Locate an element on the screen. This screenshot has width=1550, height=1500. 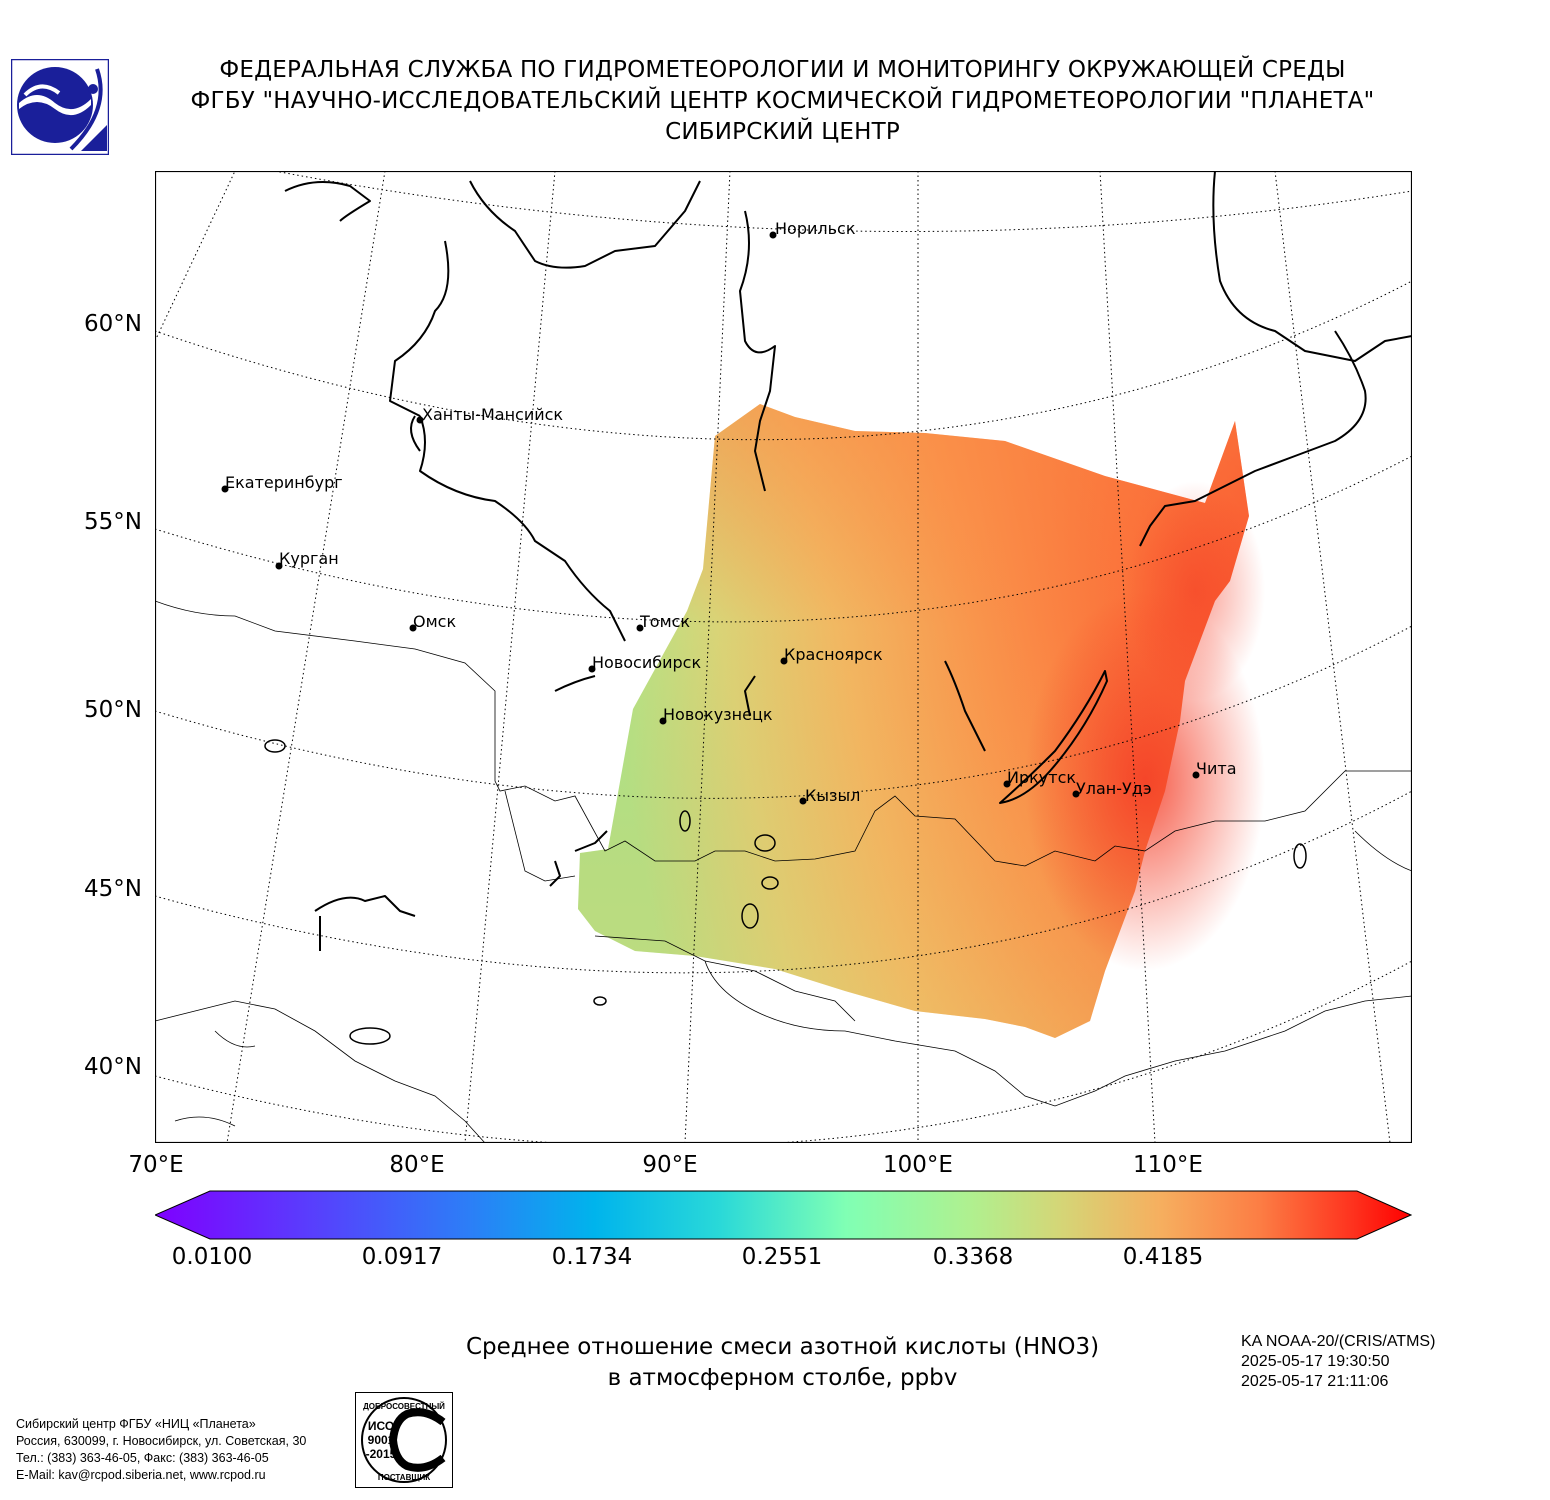
iso-badge-mid2: 9001 is located at coordinates (381, 1440).